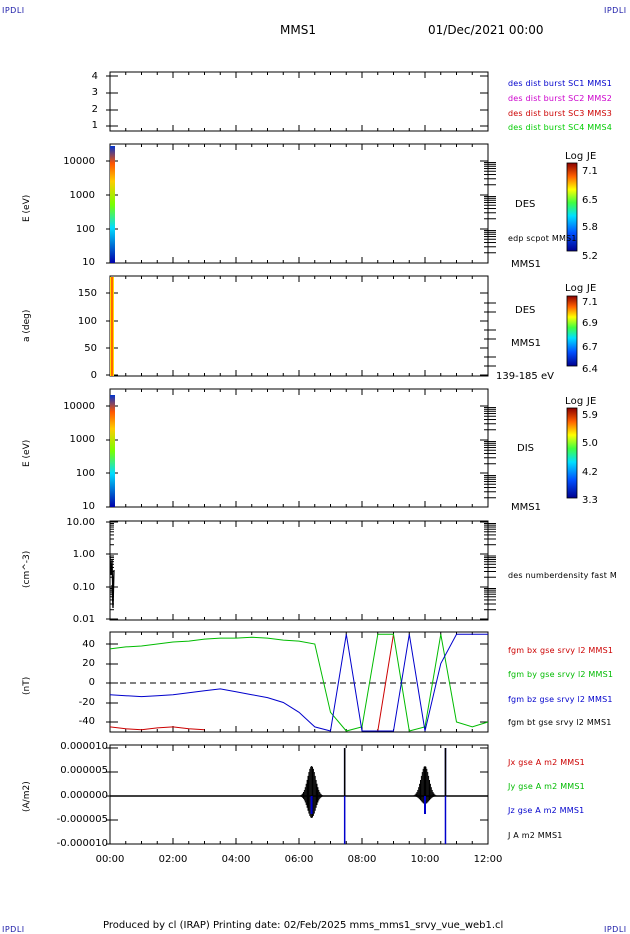 The image size is (630, 934). What do you see at coordinates (112, 326) in the screenshot?
I see `spectrogram-des-pitch-core` at bounding box center [112, 326].